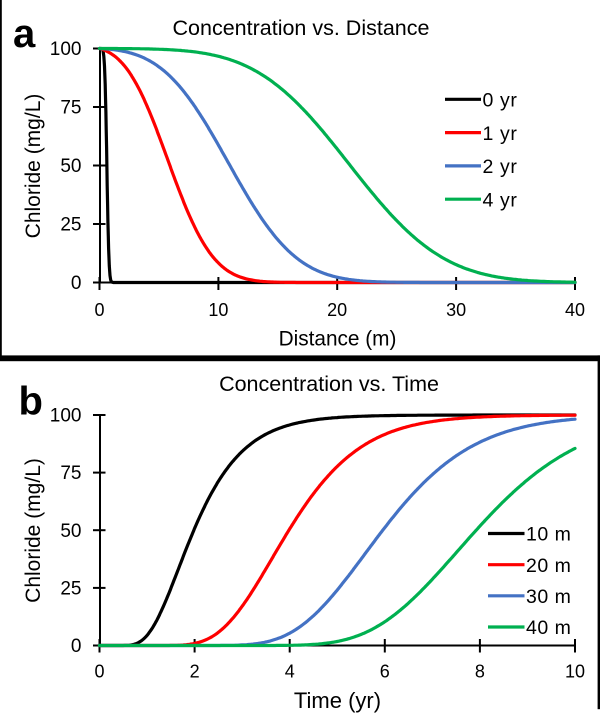  What do you see at coordinates (337, 700) in the screenshot?
I see `svg-text: Time (yr)` at bounding box center [337, 700].